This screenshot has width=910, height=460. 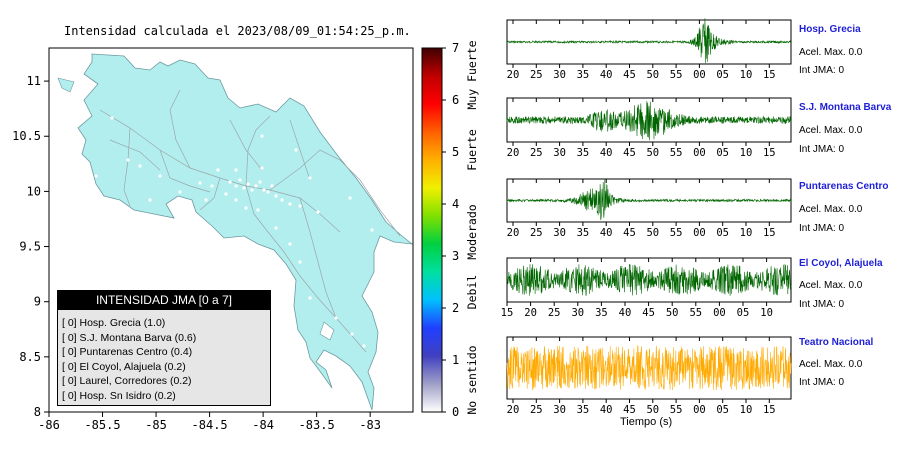 What do you see at coordinates (472, 292) in the screenshot?
I see `colorbar-category-label: Debil` at bounding box center [472, 292].